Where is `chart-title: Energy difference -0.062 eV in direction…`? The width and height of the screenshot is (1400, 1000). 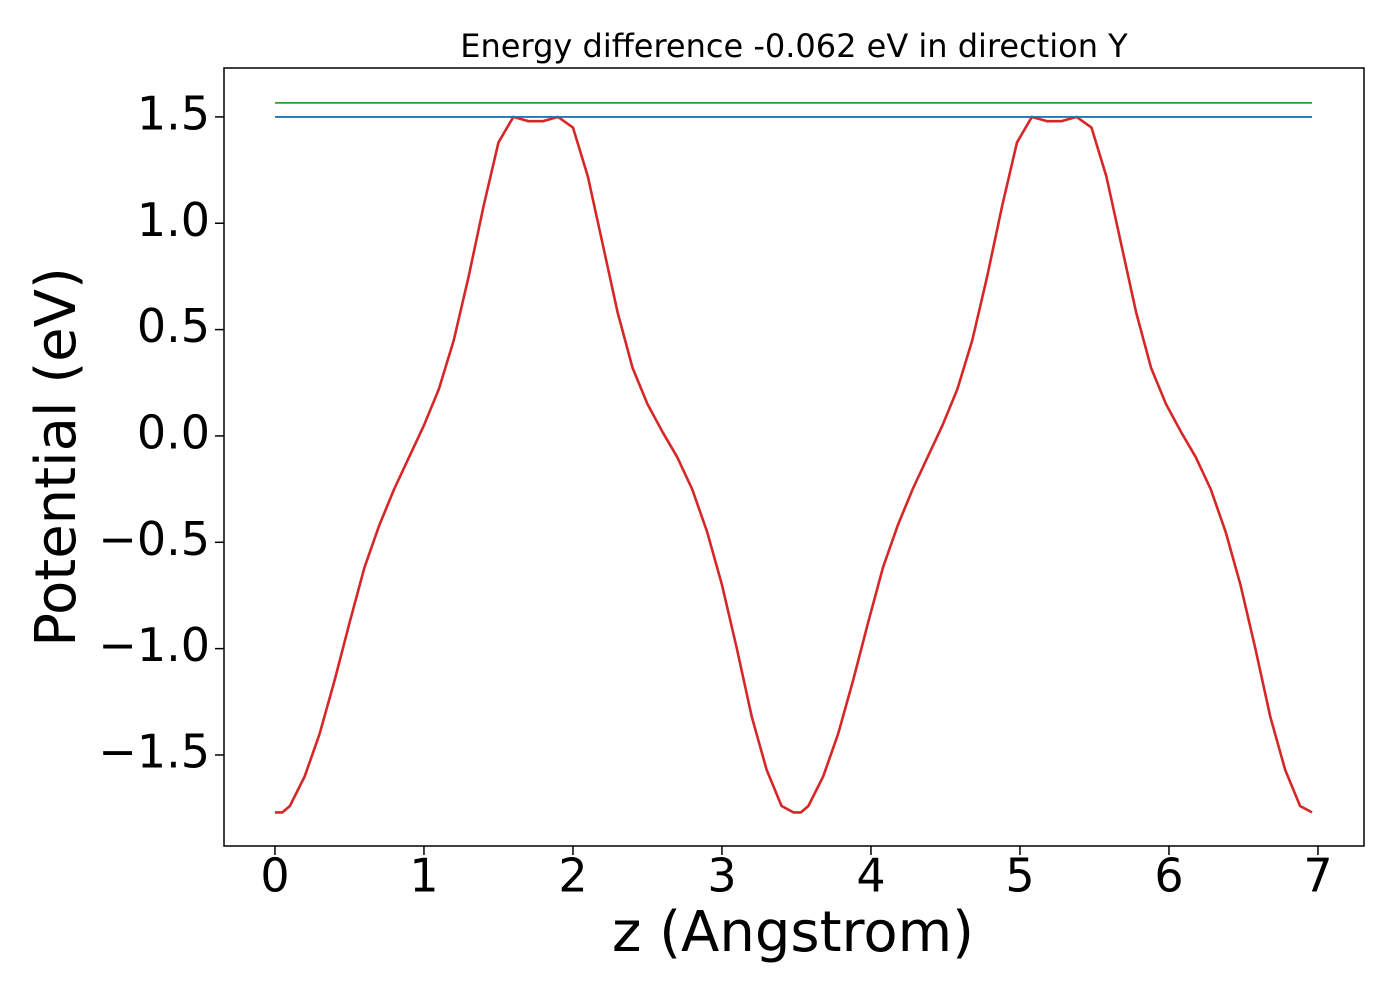
chart-title: Energy difference -0.062 eV in direction… is located at coordinates (794, 46).